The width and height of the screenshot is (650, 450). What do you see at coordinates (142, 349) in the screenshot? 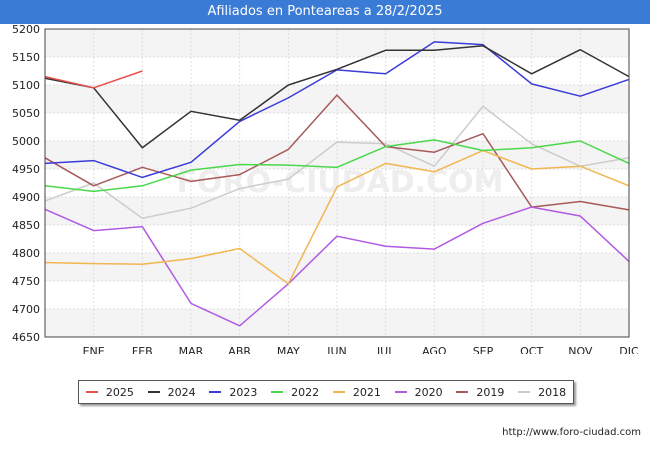
I see `x-tick-label: FEB` at bounding box center [142, 349].